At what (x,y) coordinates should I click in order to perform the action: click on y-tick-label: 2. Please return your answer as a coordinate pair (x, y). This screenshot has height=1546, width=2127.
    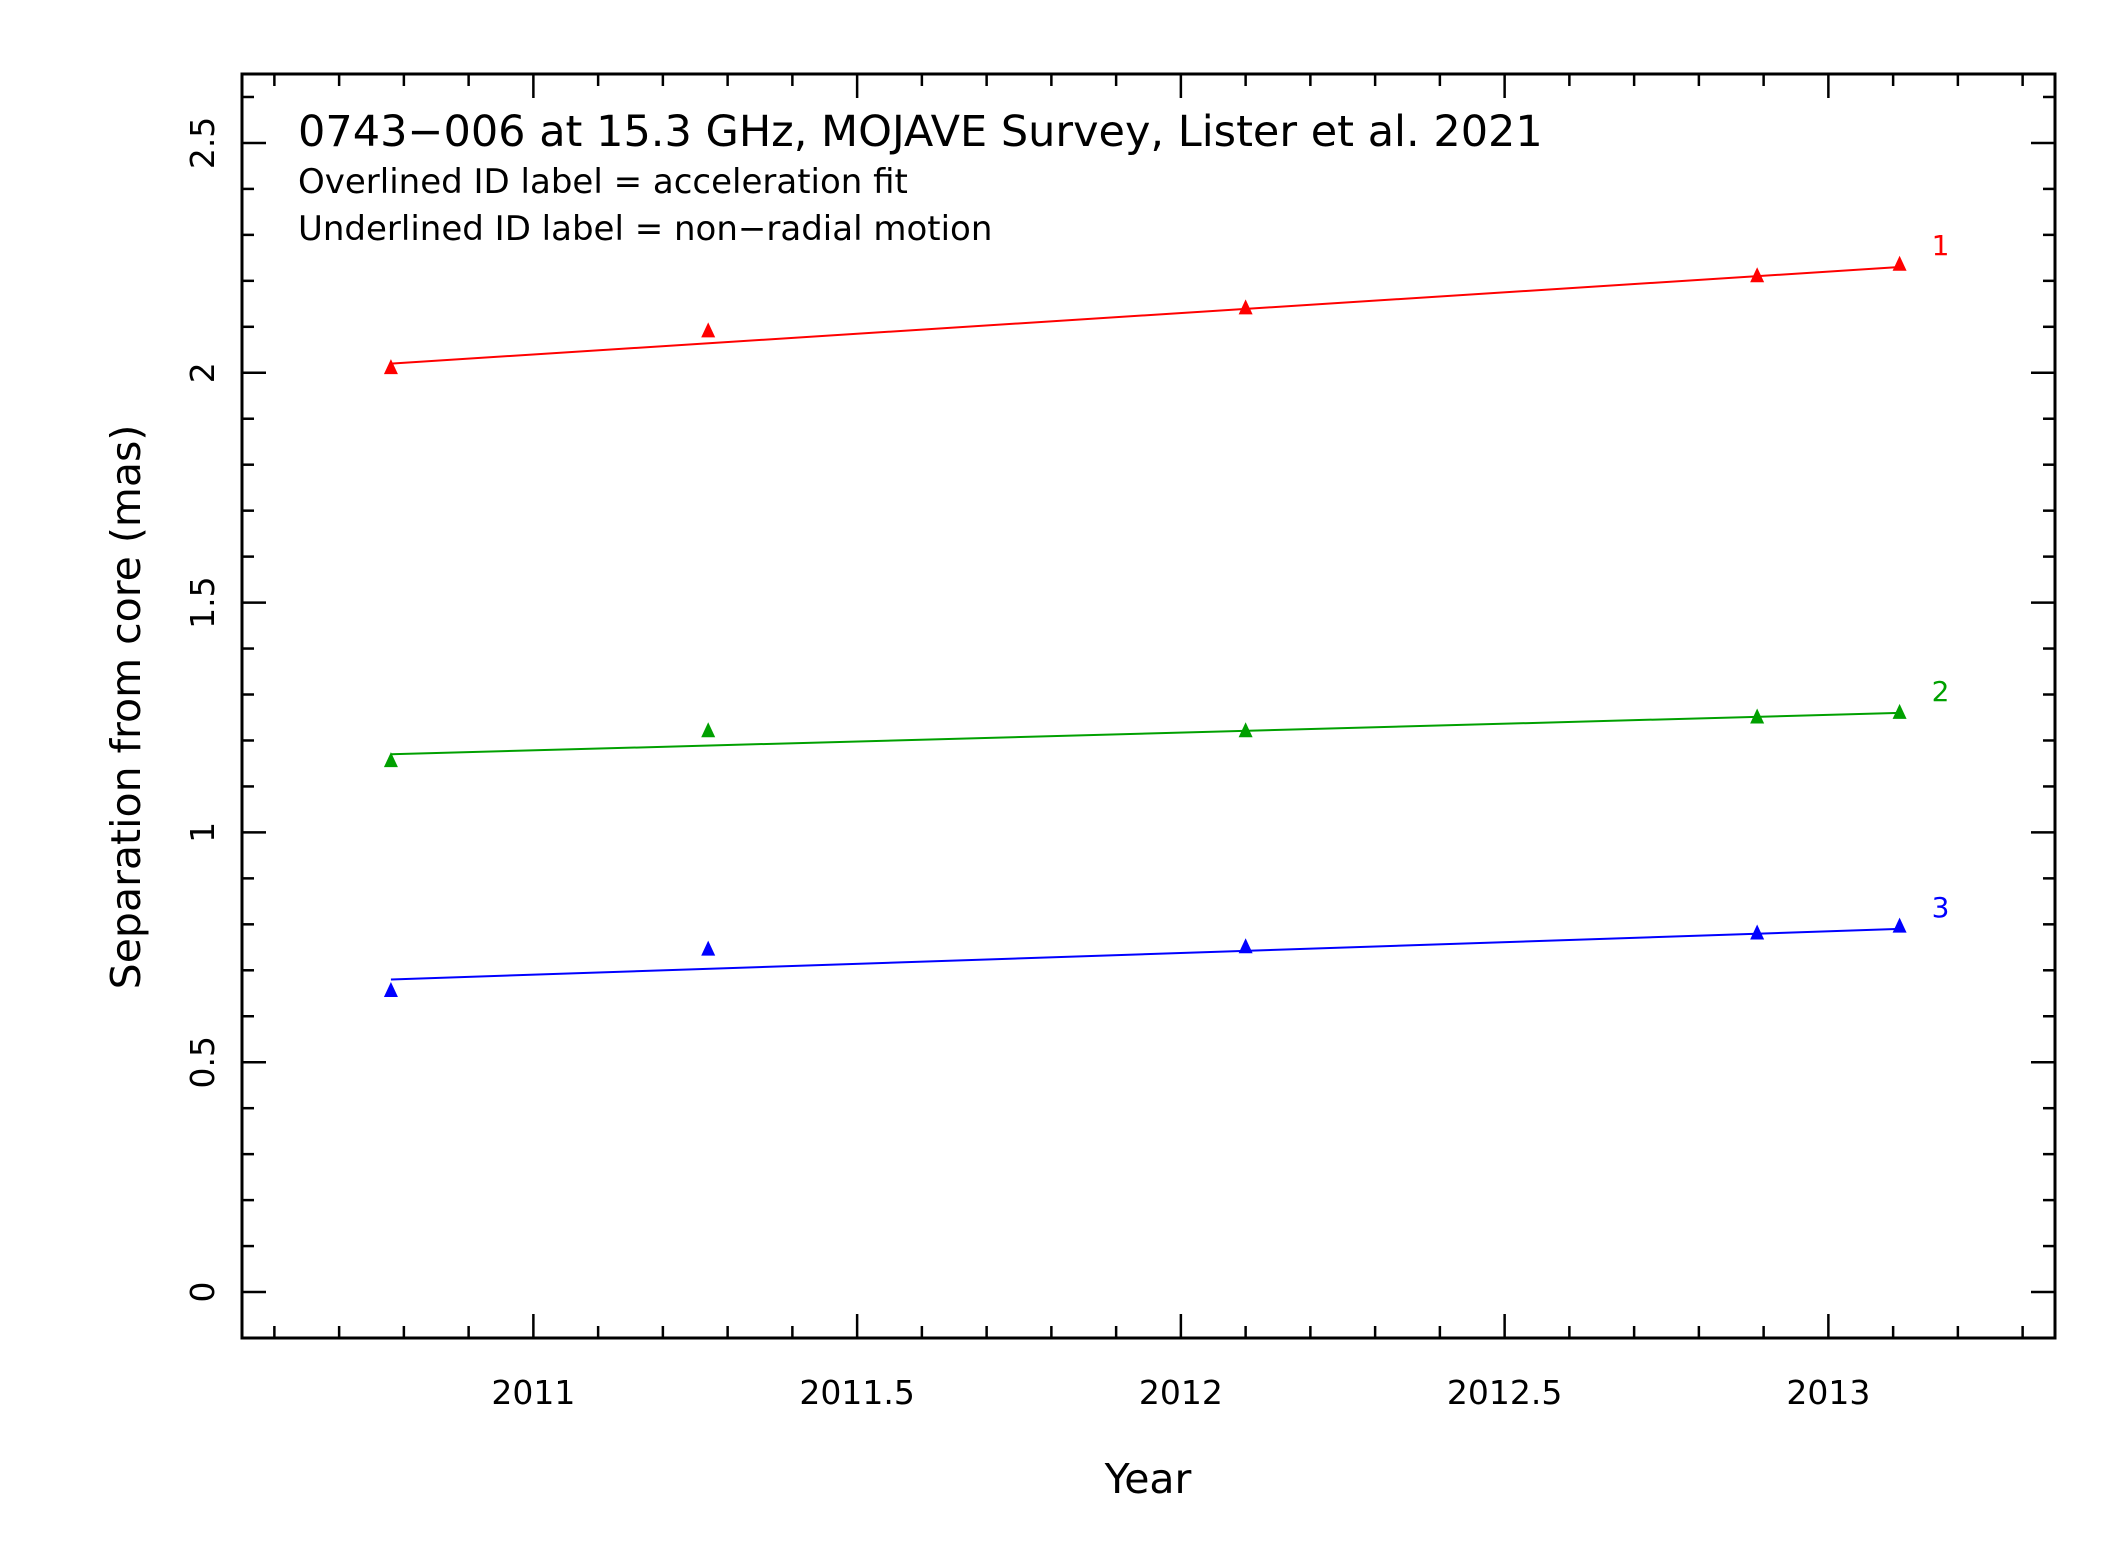
    Looking at the image, I should click on (202, 372).